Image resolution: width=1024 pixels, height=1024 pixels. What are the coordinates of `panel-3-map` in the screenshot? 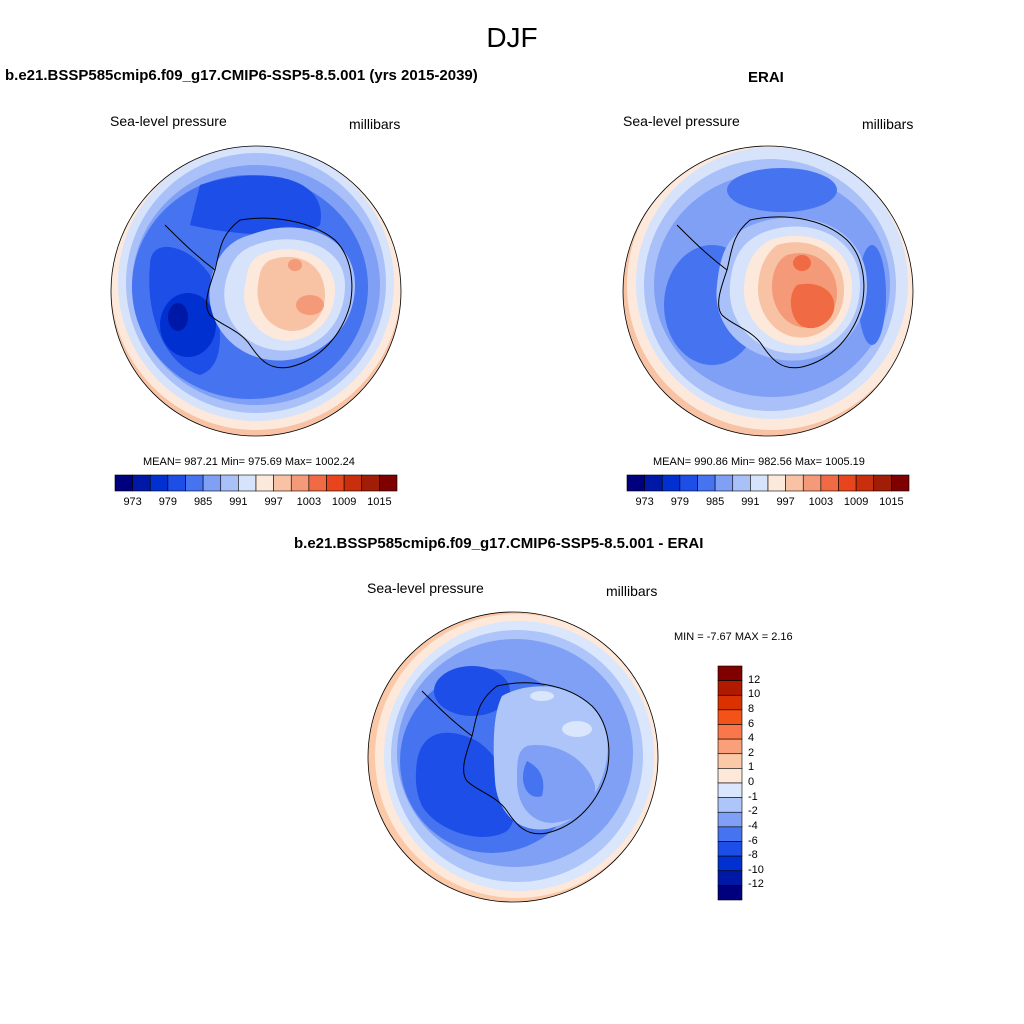 It's located at (513, 757).